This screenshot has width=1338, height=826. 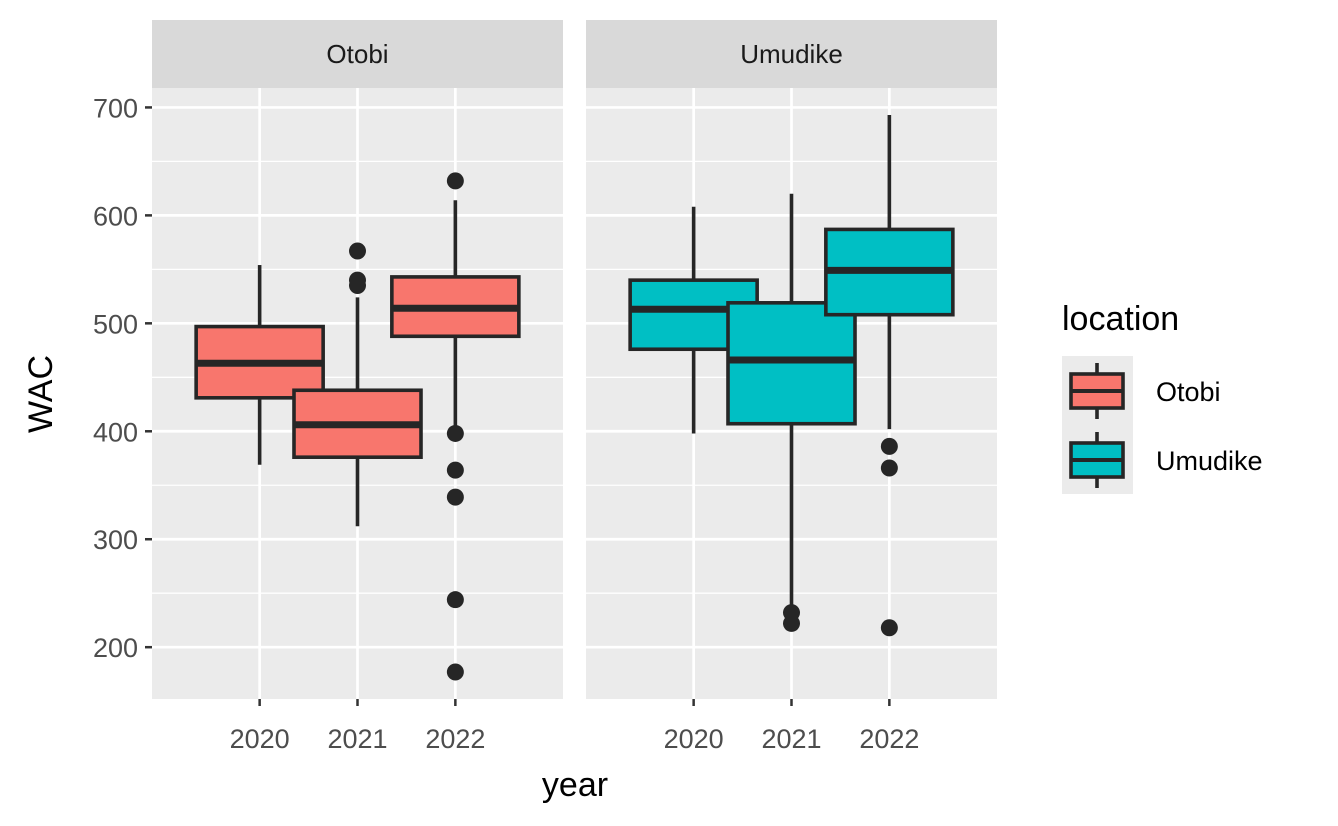 I want to click on y-tick-label: 700, so click(x=115, y=108).